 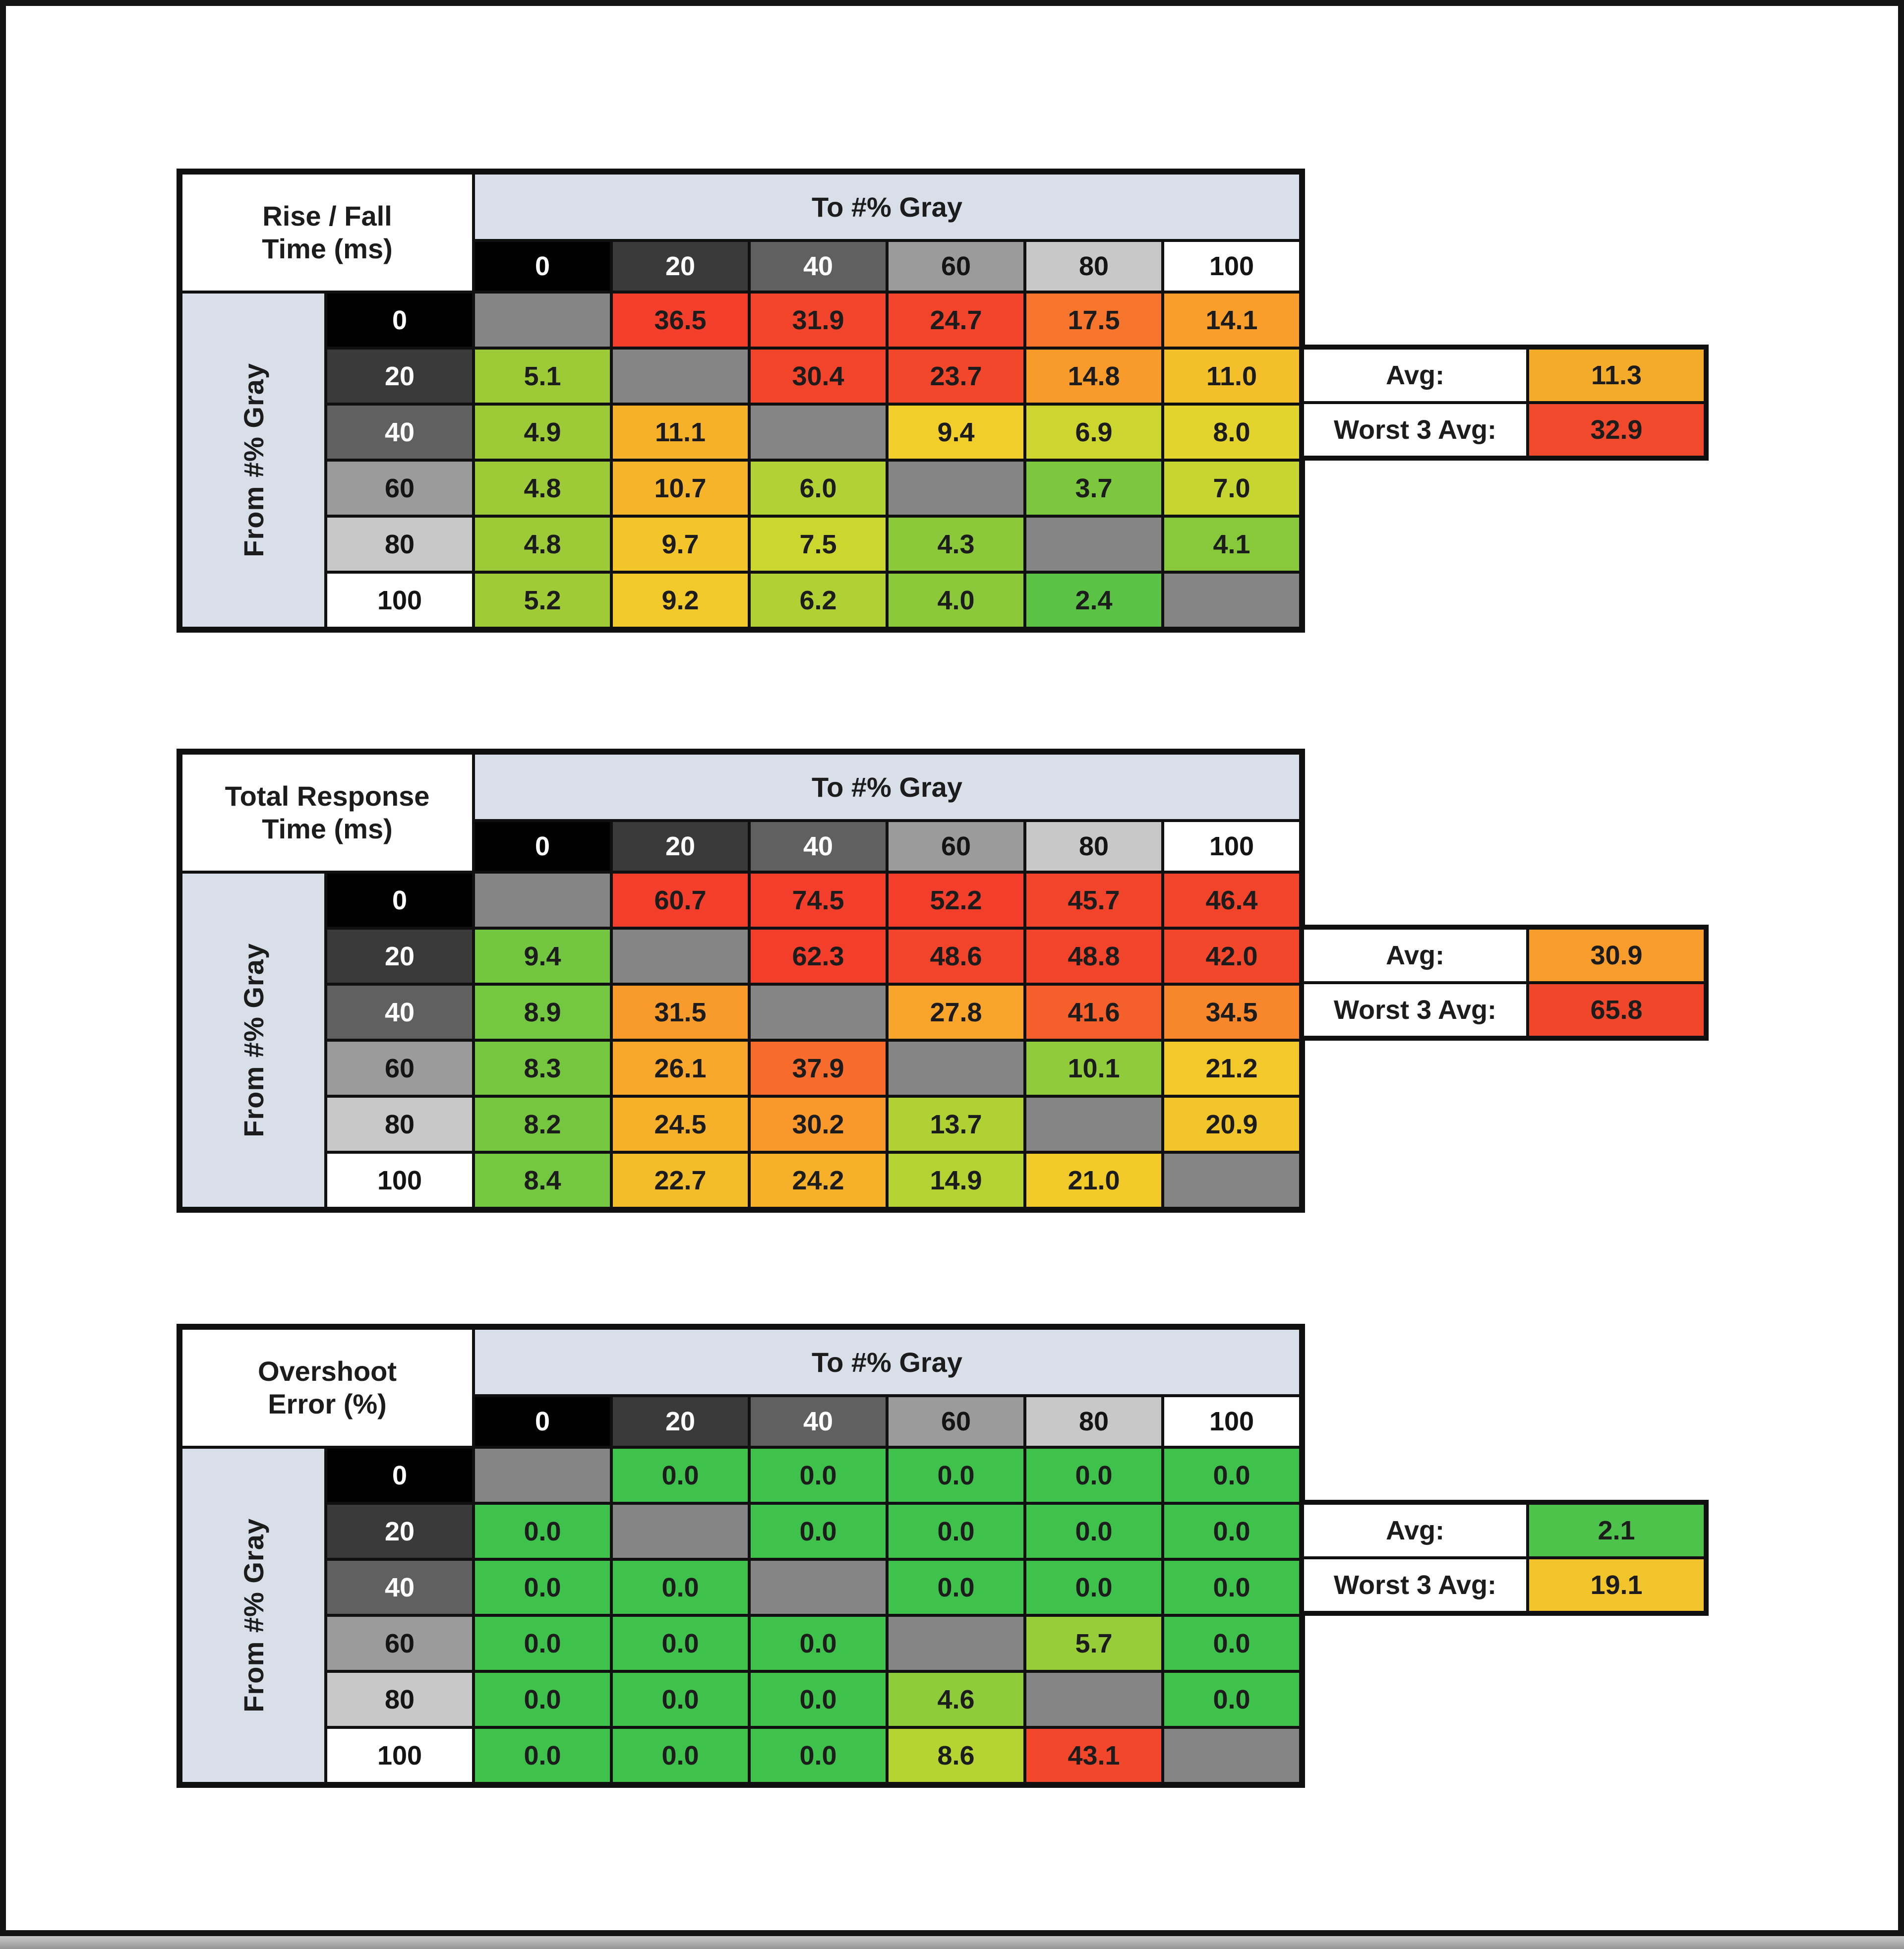 I want to click on summary-box-total-response-time: Avg: 30.9 Worst 3 Avg: 65.8, so click(x=1504, y=983).